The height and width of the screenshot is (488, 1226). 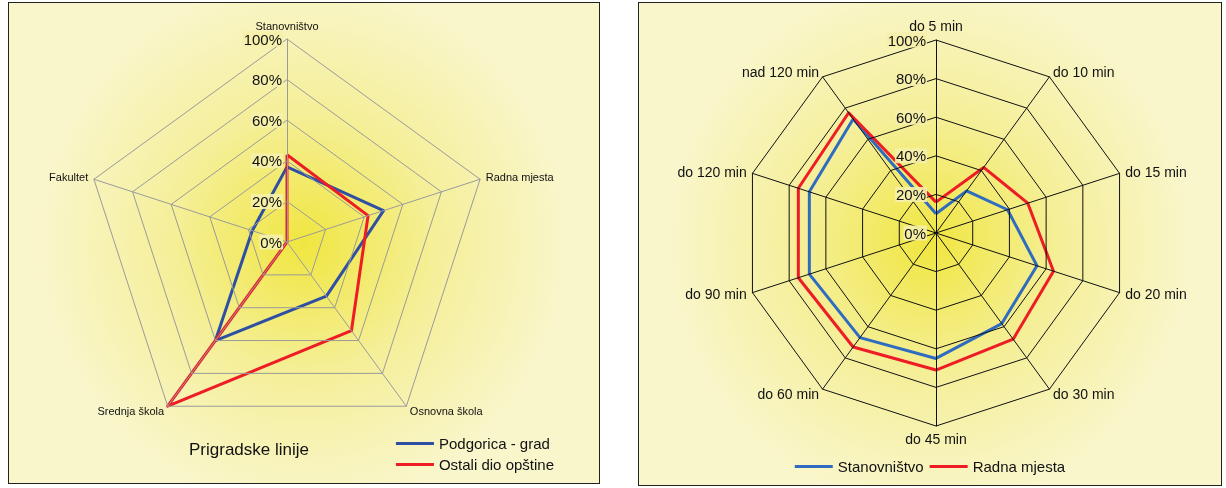 What do you see at coordinates (716, 294) in the screenshot?
I see `spoke-label: do 90 min` at bounding box center [716, 294].